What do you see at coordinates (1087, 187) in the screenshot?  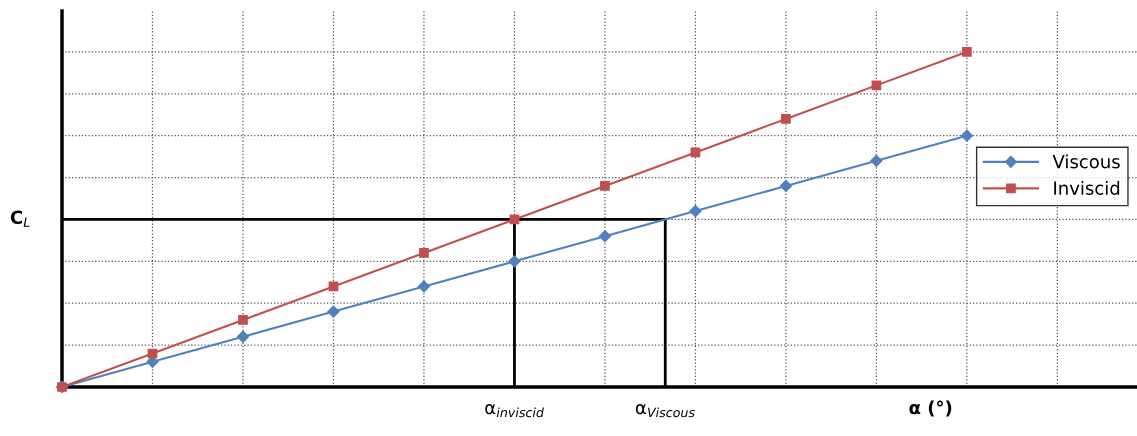 I see `legend-label: Inviscid` at bounding box center [1087, 187].